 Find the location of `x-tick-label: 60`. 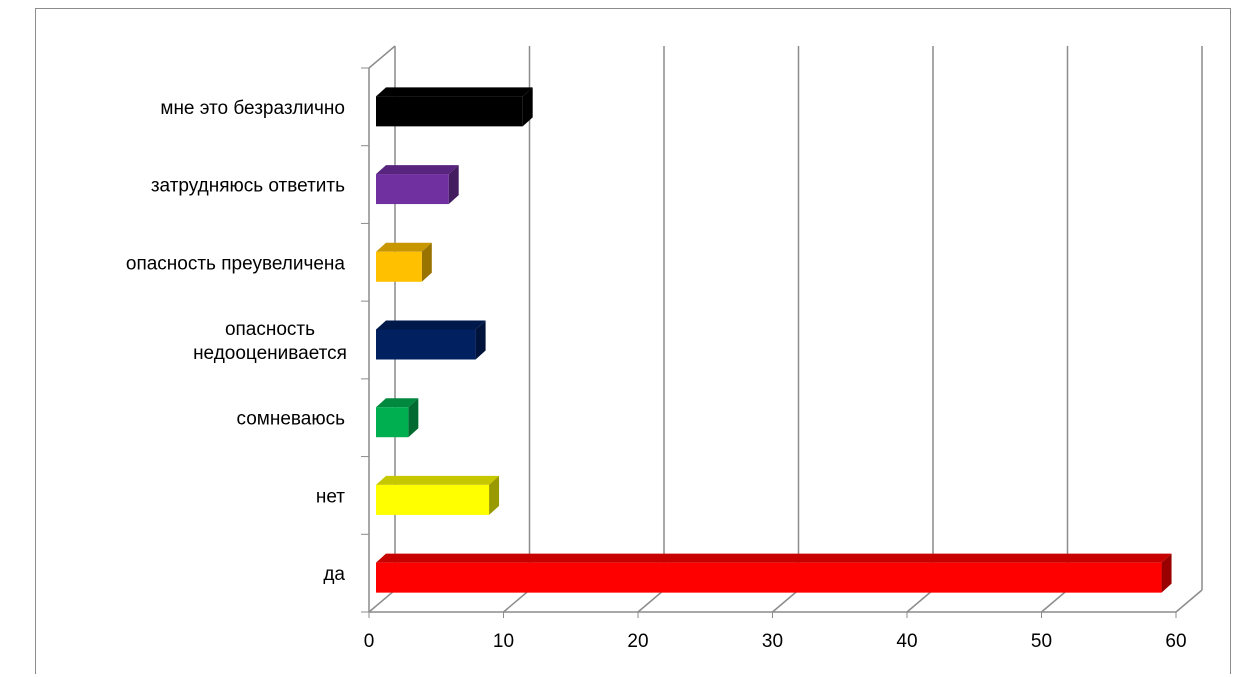

x-tick-label: 60 is located at coordinates (1175, 641).